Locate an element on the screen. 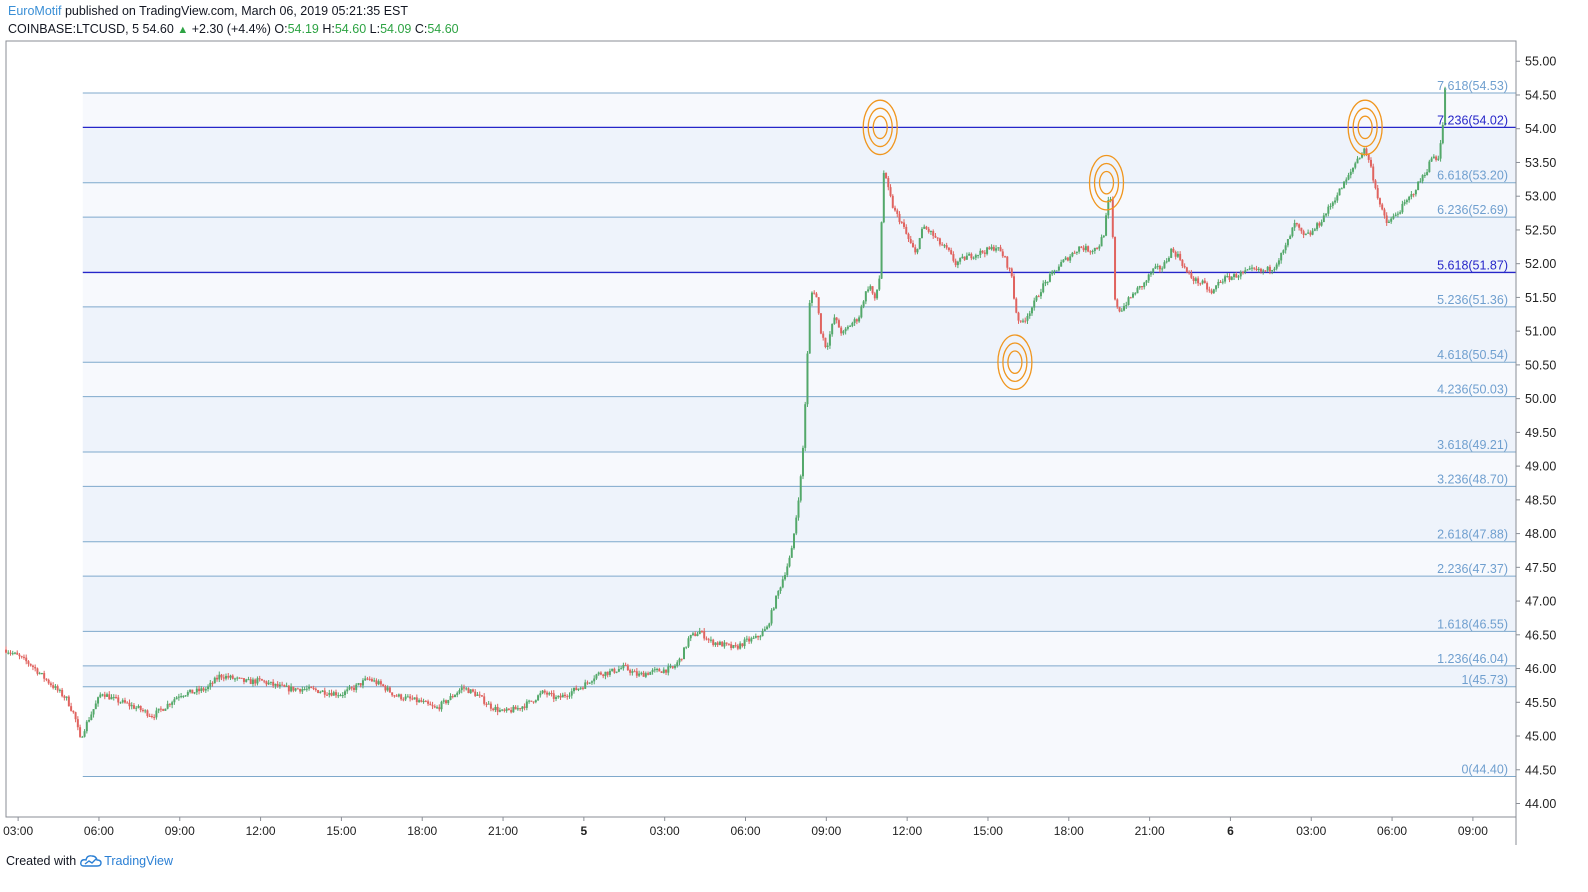 This screenshot has width=1588, height=892. fib-label: 3.618(49.21) is located at coordinates (1472, 445).